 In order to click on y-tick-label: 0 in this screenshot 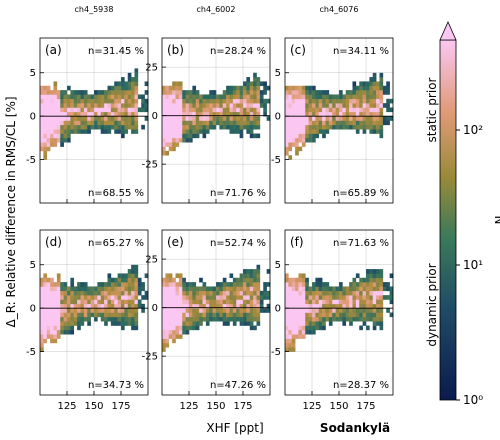, I will do `click(33, 117)`.